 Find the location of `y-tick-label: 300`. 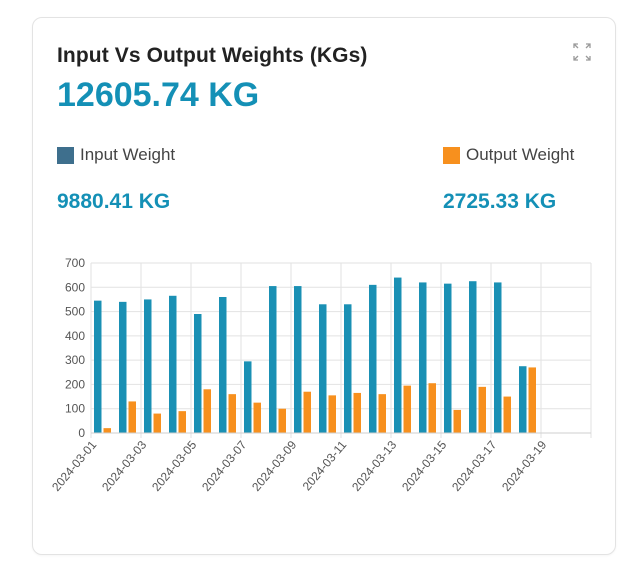

y-tick-label: 300 is located at coordinates (75, 360).